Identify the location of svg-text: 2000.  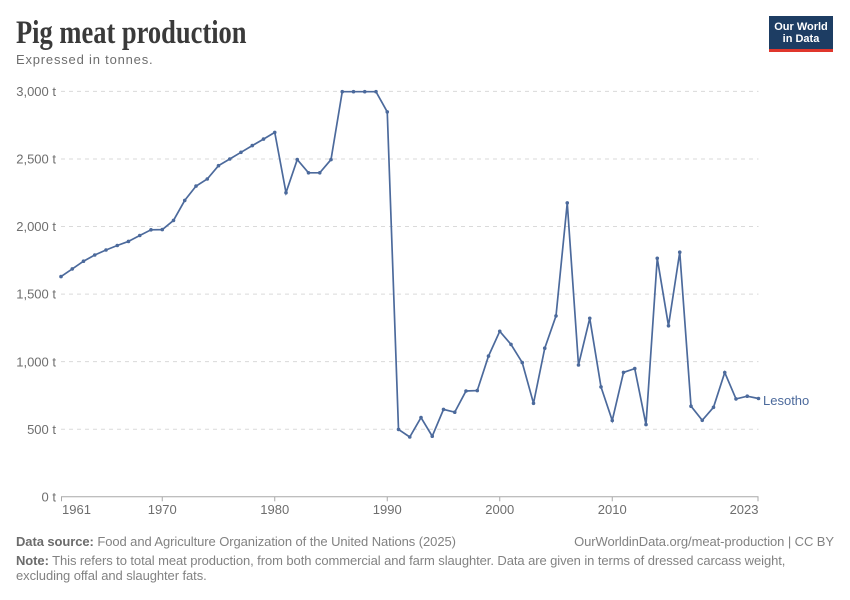
(499, 509).